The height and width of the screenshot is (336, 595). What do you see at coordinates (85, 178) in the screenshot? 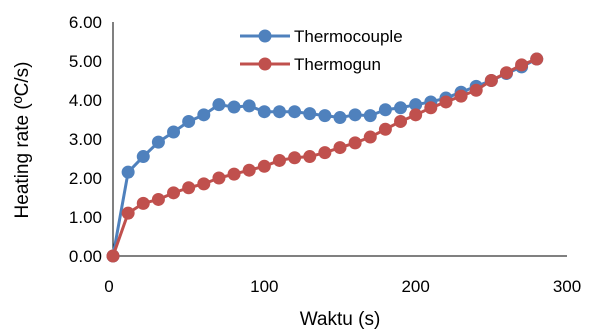
I see `y-tick-label: 2.00` at bounding box center [85, 178].